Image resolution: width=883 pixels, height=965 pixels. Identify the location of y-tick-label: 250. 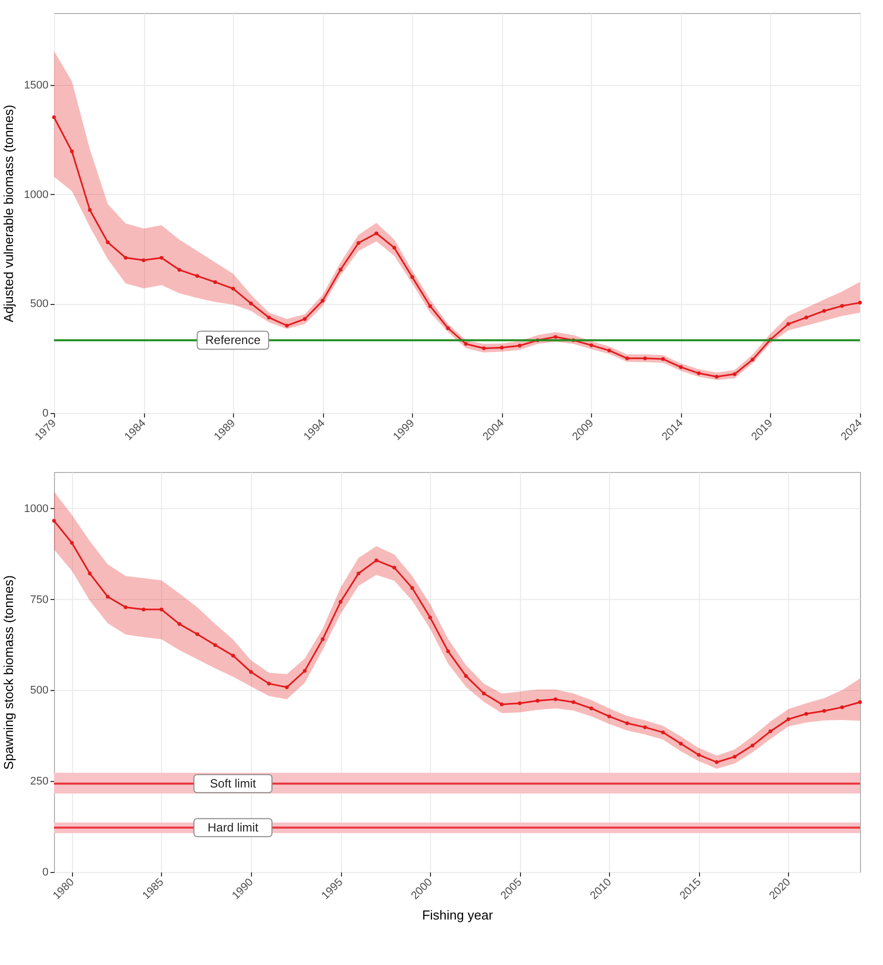
(39, 782).